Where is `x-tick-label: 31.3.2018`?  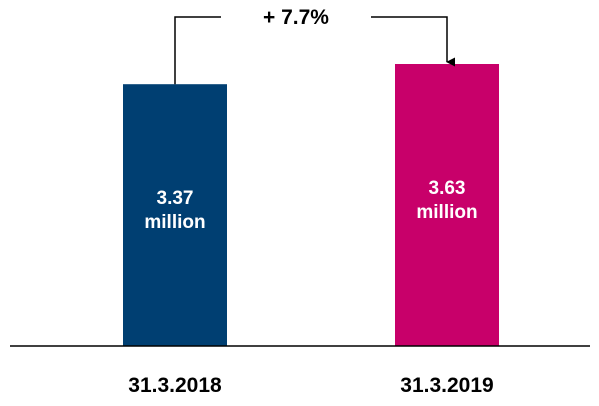
x-tick-label: 31.3.2018 is located at coordinates (175, 385).